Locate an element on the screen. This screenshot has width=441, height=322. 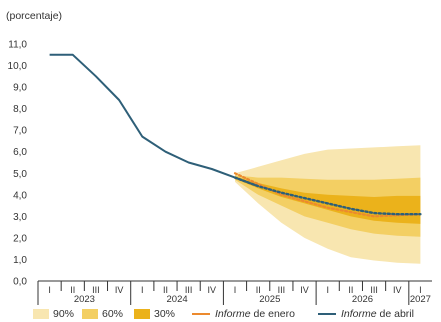
legend-label-60: 60% is located at coordinates (113, 314).